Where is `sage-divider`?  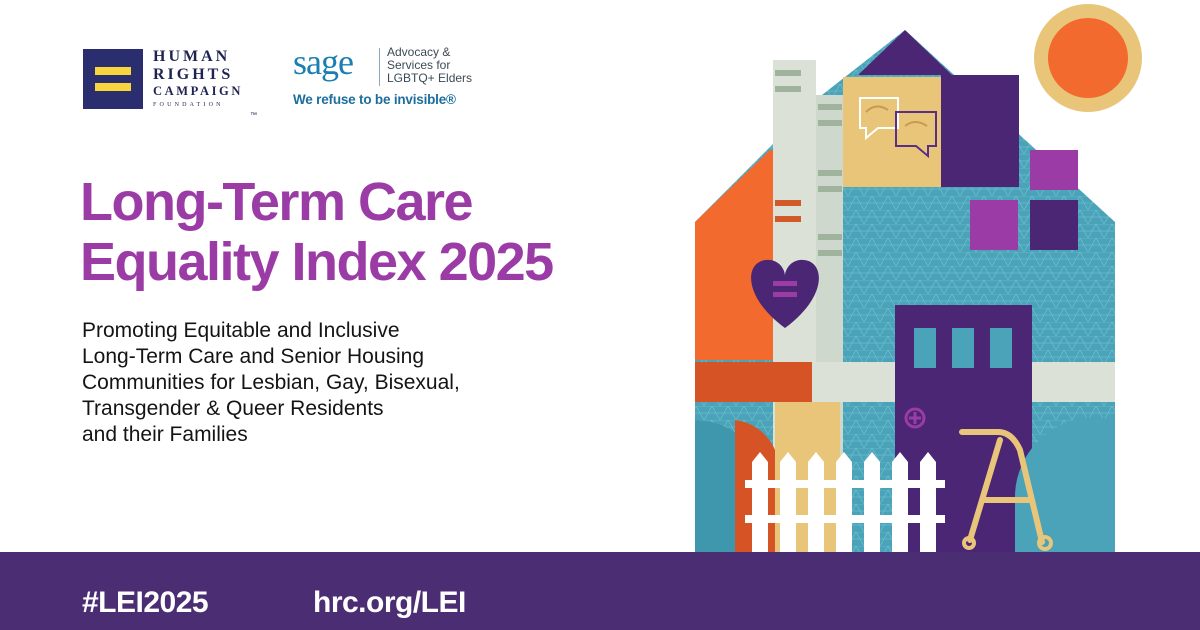
sage-divider is located at coordinates (379, 67).